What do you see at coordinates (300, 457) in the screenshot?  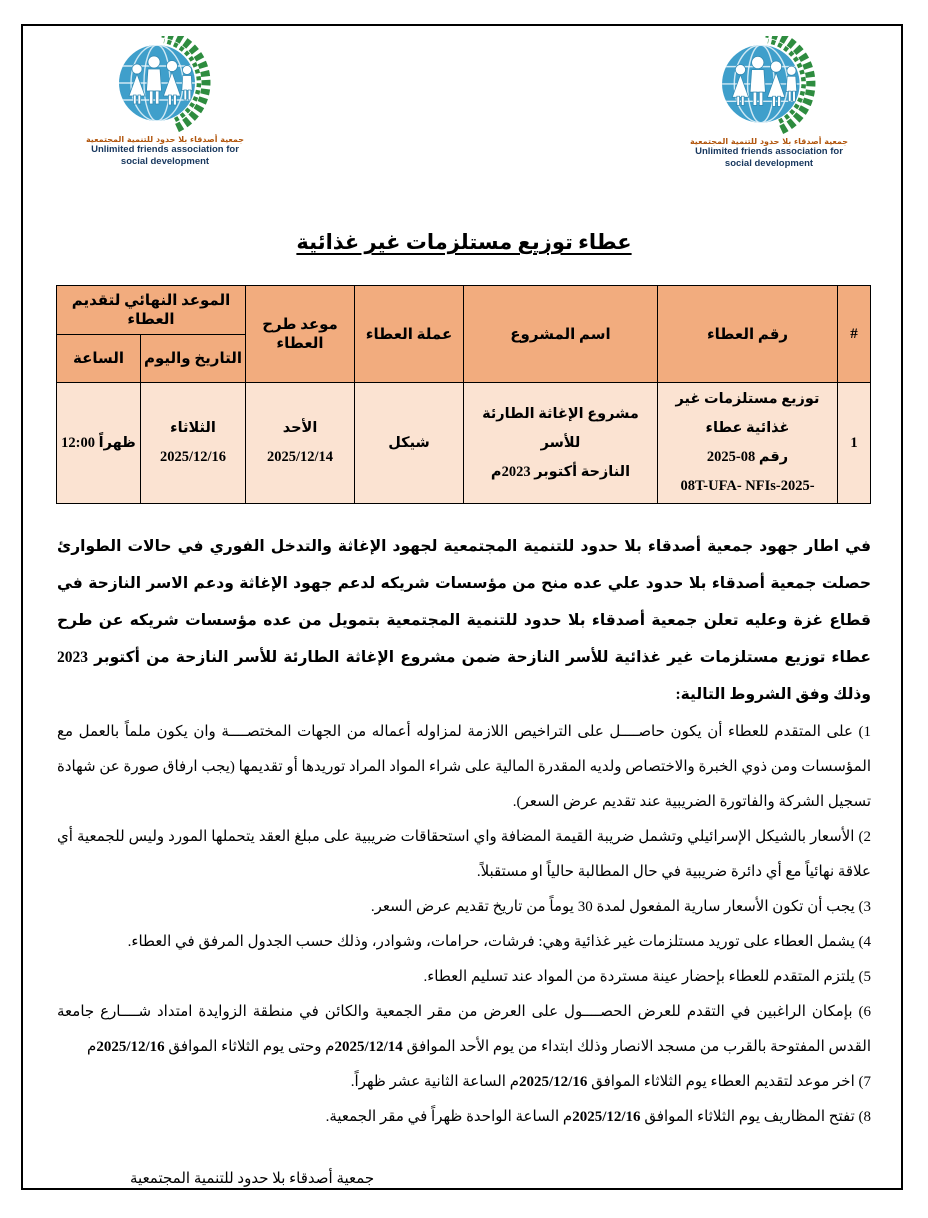 I see `announce-date: 2025/12/14` at bounding box center [300, 457].